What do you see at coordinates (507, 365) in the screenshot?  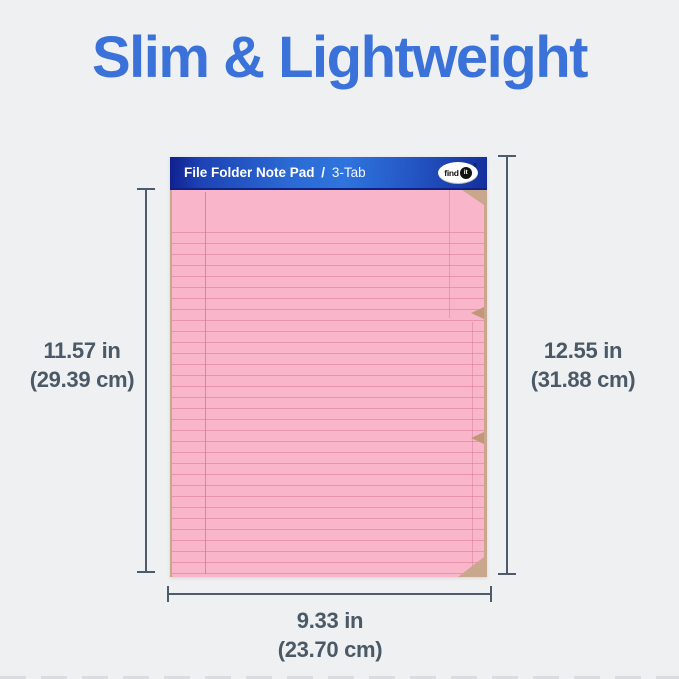 I see `measure-line-right` at bounding box center [507, 365].